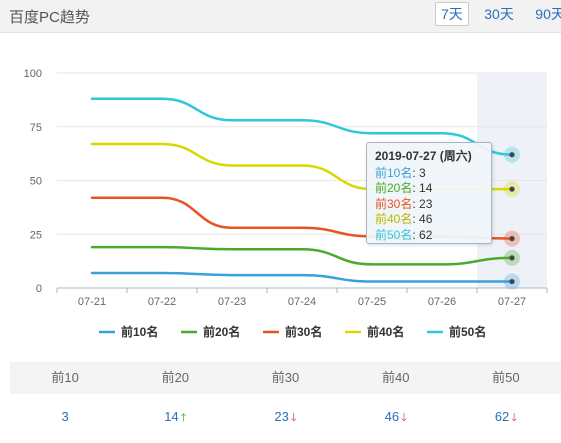 This screenshot has height=443, width=561. Describe the element at coordinates (281, 416) in the screenshot. I see `summary-value: 23` at that location.